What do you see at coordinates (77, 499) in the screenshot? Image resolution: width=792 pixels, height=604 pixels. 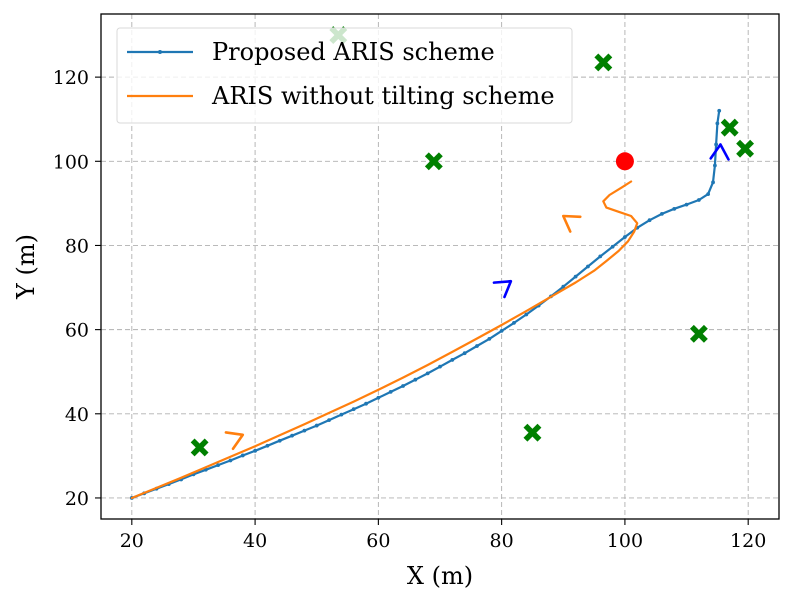 I see `y-tick-label: 20` at bounding box center [77, 499].